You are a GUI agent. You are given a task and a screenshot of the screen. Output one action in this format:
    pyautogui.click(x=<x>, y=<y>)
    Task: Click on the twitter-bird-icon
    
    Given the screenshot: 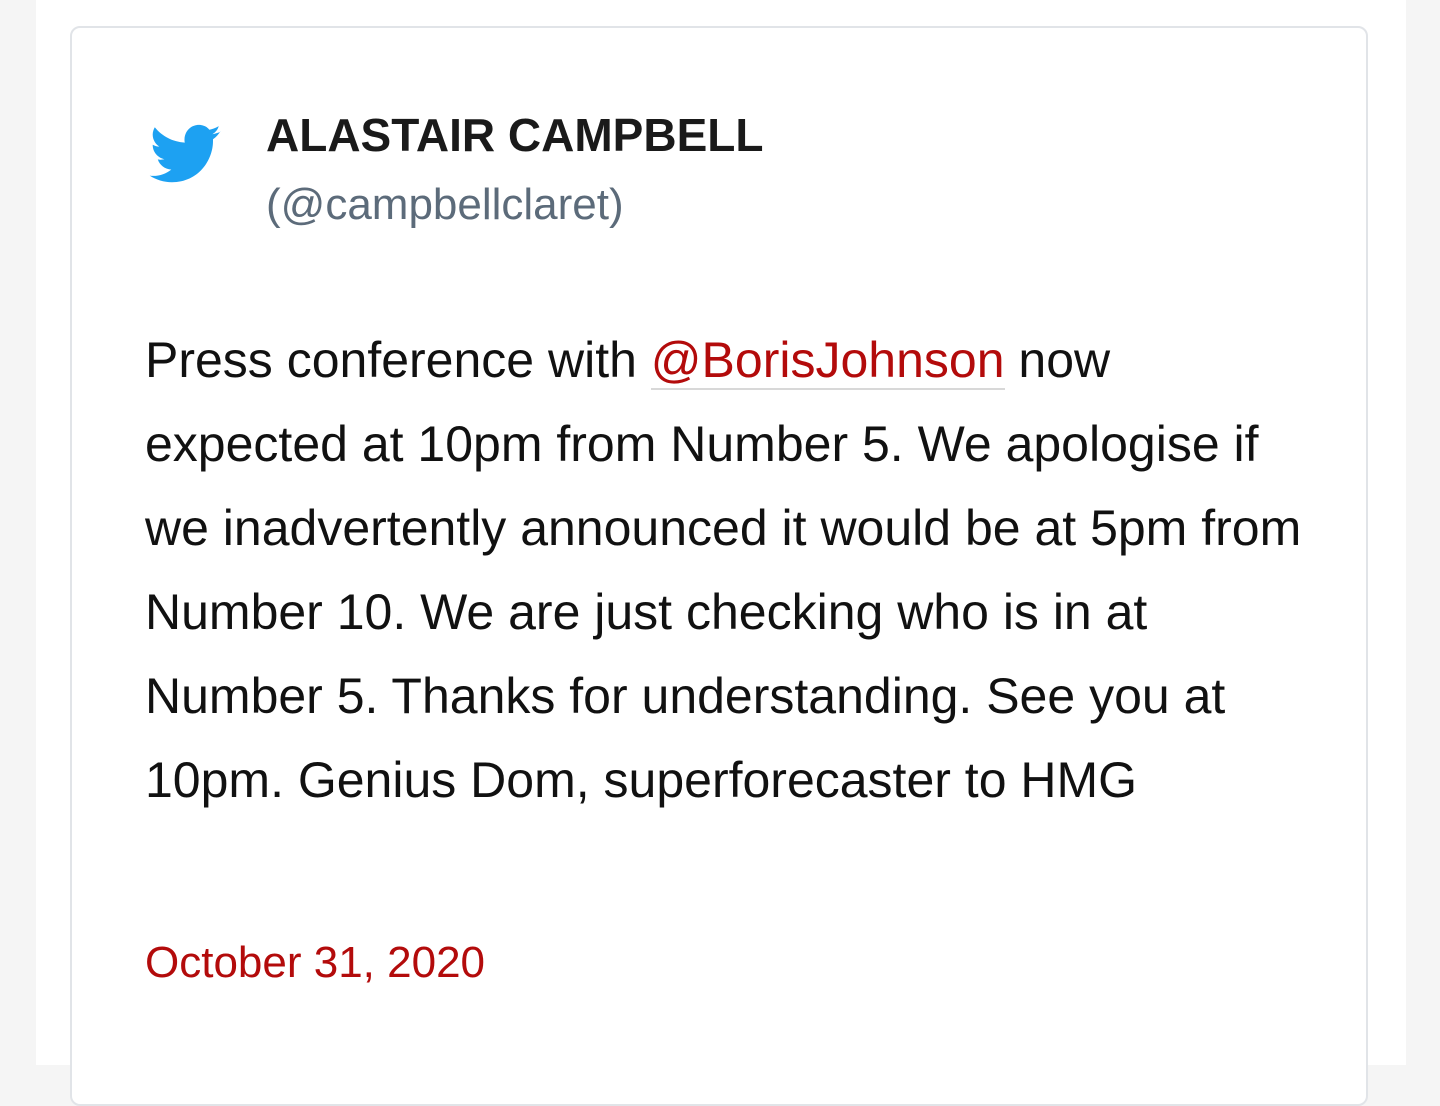 What is the action you would take?
    pyautogui.click(x=185, y=153)
    